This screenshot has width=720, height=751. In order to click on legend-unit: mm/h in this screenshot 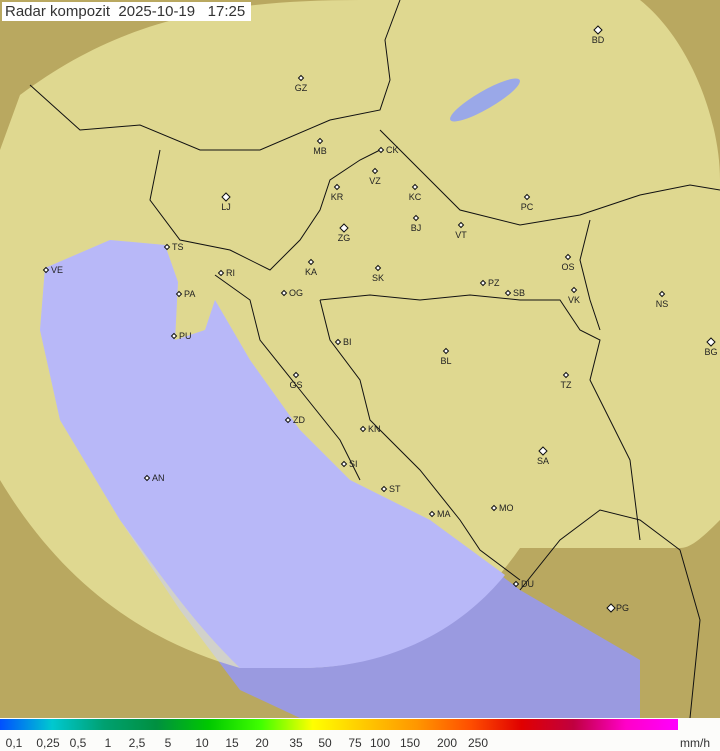, I will do `click(695, 743)`.